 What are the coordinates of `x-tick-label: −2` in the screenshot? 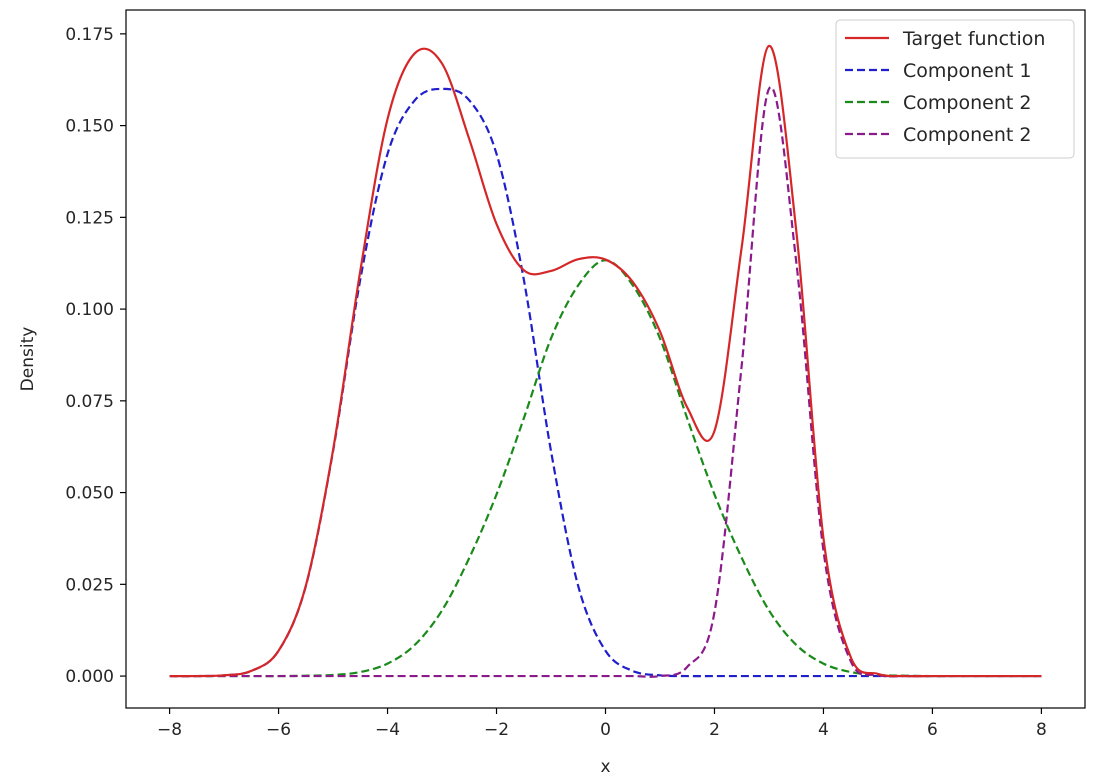 It's located at (496, 730).